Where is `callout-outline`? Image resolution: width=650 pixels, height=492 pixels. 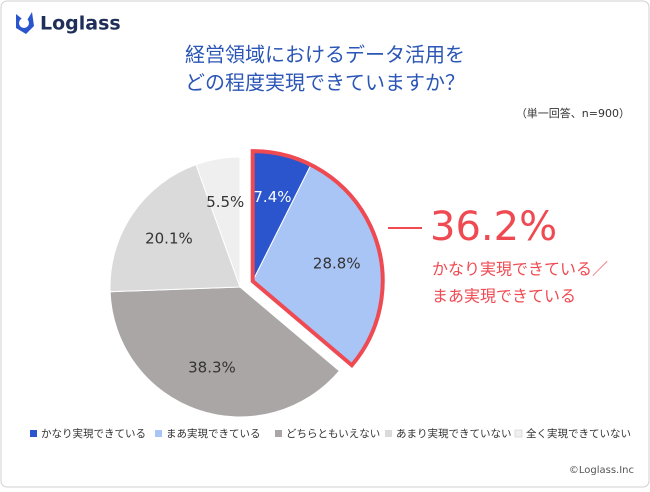
callout-outline is located at coordinates (317, 259).